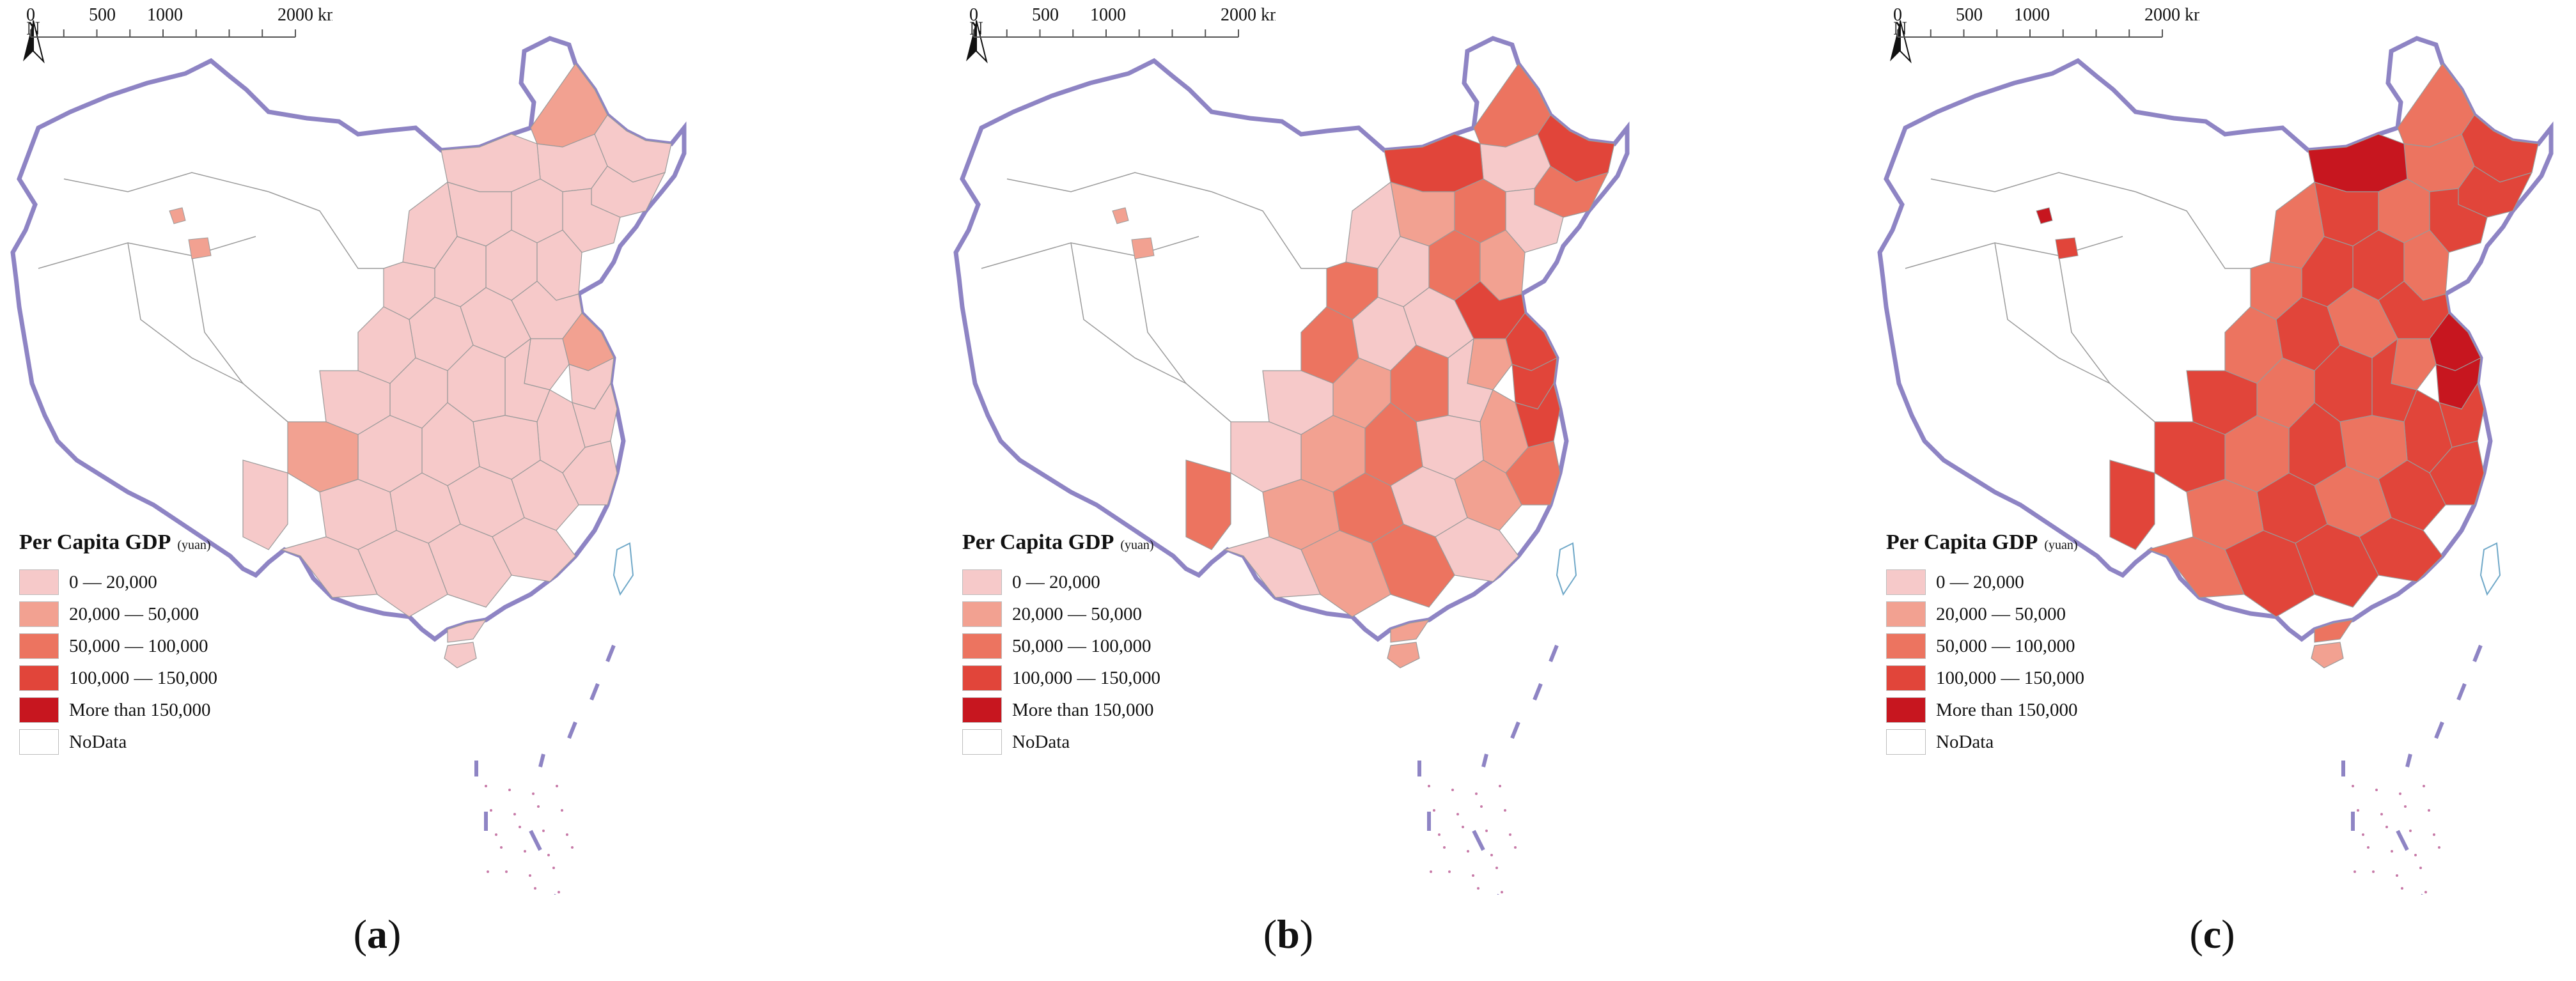 The width and height of the screenshot is (2576, 981). Describe the element at coordinates (1108, 15) in the screenshot. I see `scale-label: 1000` at that location.